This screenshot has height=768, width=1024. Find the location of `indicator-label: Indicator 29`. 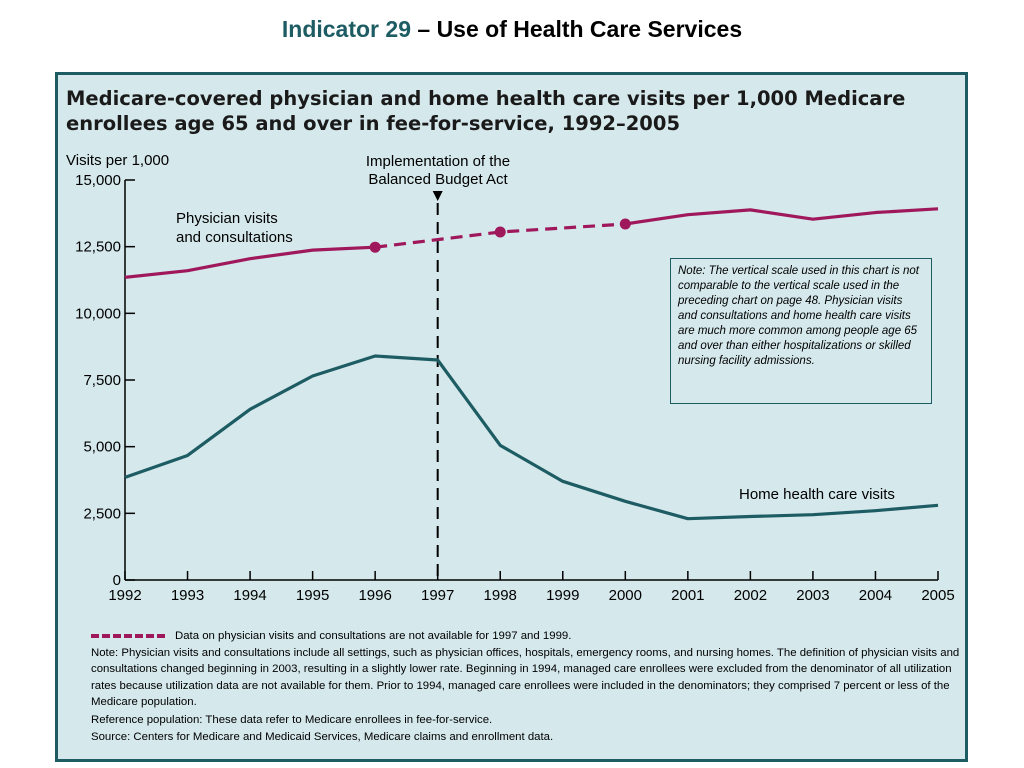

indicator-label: Indicator 29 is located at coordinates (346, 29).